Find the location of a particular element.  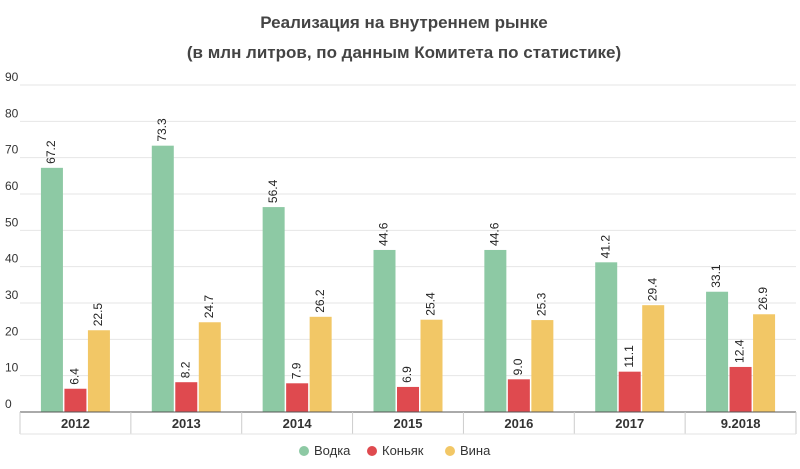

data-label-Водка-2014: 56.4 is located at coordinates (273, 191).